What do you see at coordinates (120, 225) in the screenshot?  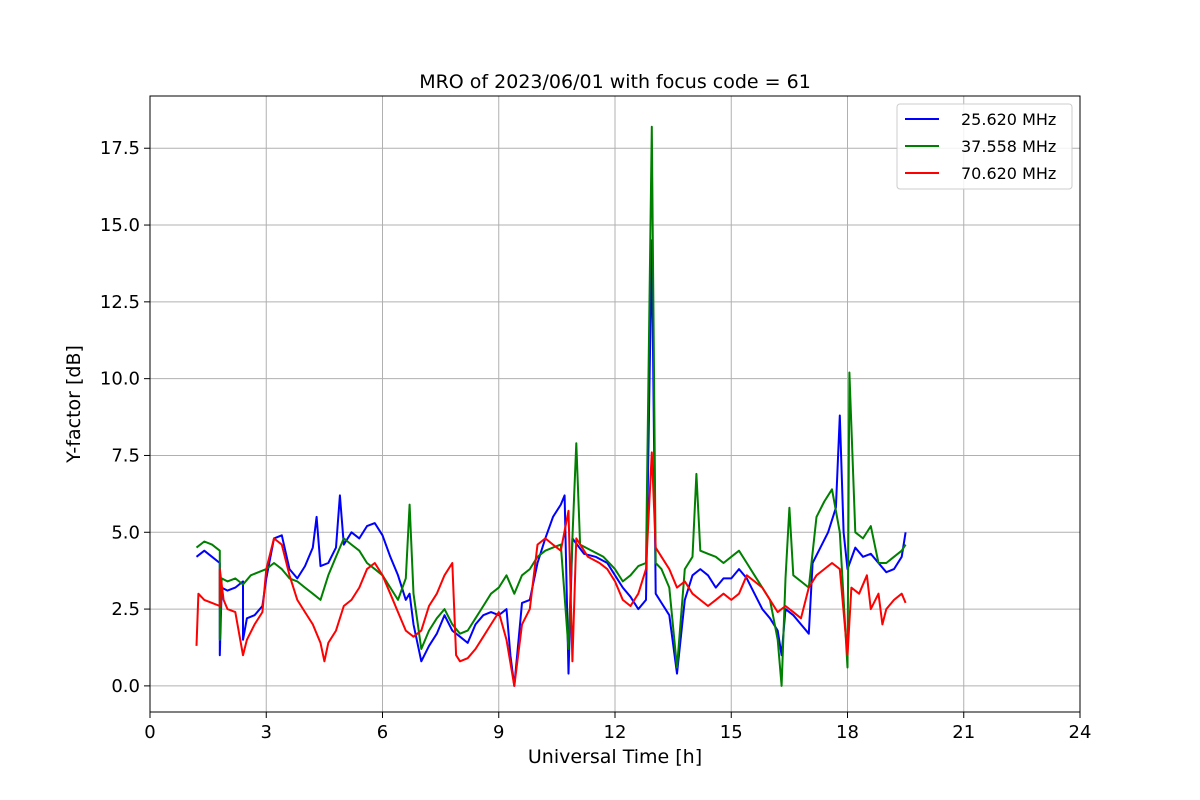 I see `y-tick-label: 15.0` at bounding box center [120, 225].